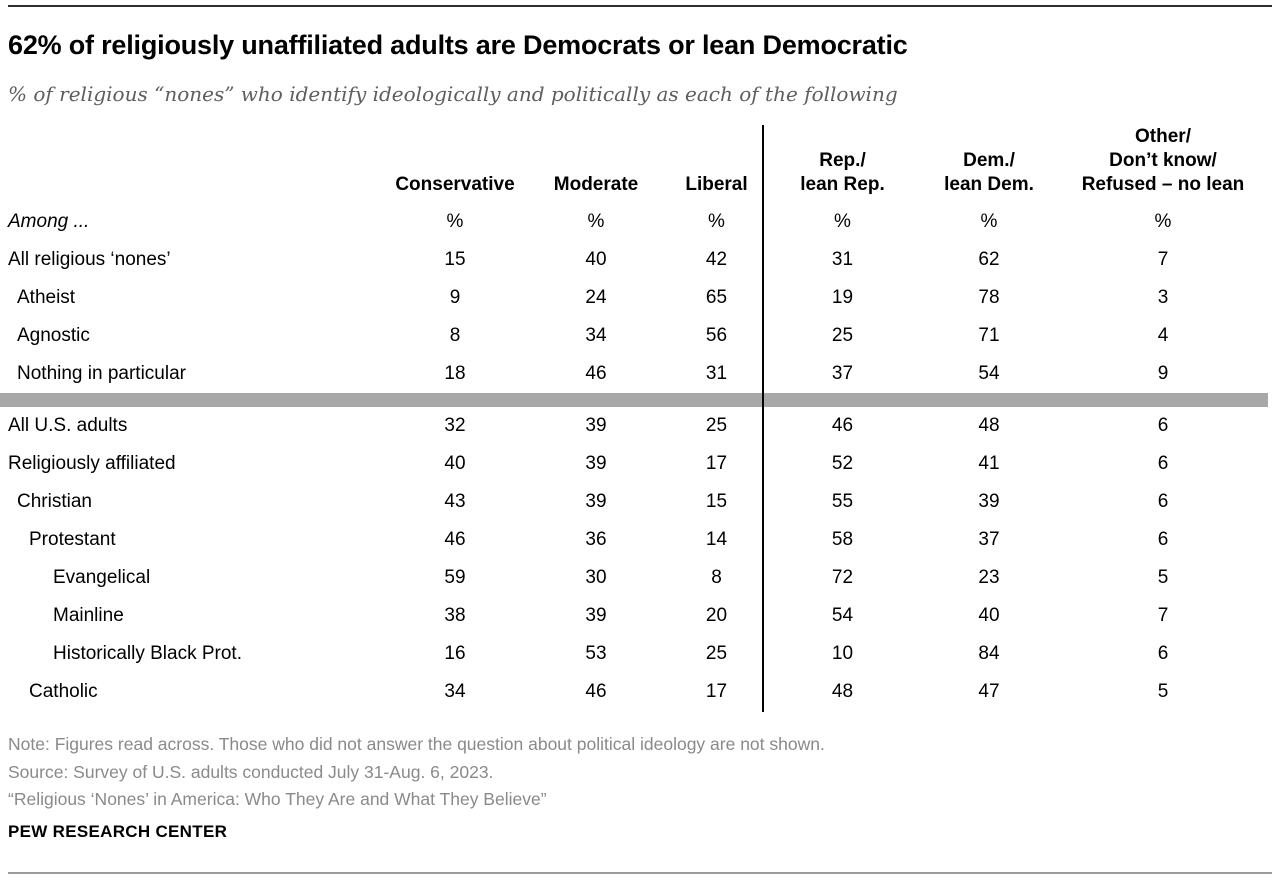 This screenshot has width=1280, height=880. Describe the element at coordinates (842, 165) in the screenshot. I see `column-header-rep-lean-rep: Rep./ lean Rep.` at that location.